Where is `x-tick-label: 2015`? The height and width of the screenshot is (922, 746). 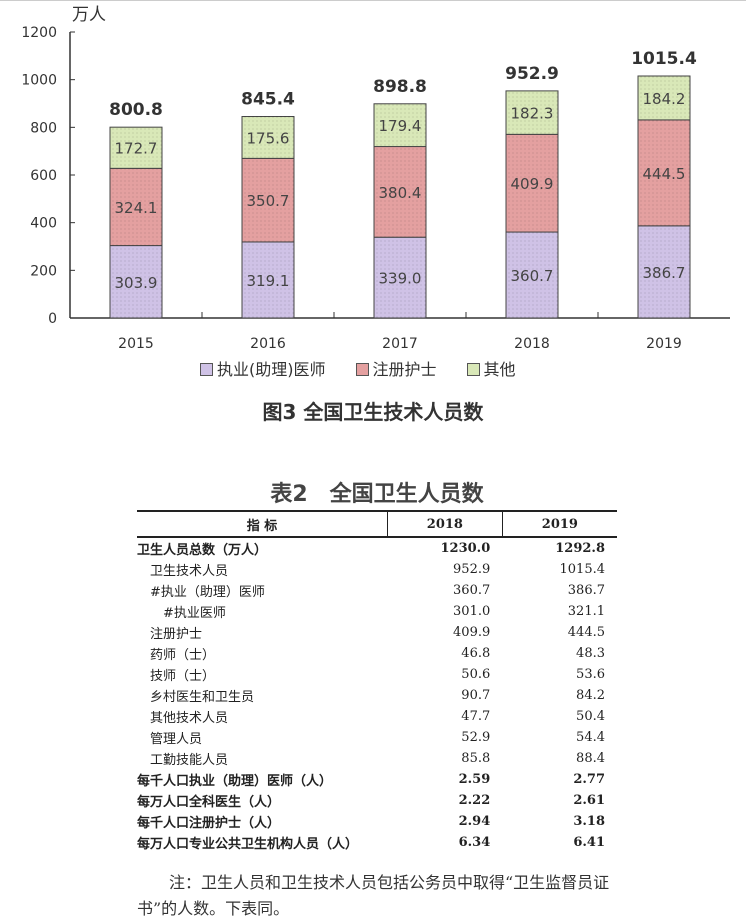
x-tick-label: 2015 is located at coordinates (136, 343).